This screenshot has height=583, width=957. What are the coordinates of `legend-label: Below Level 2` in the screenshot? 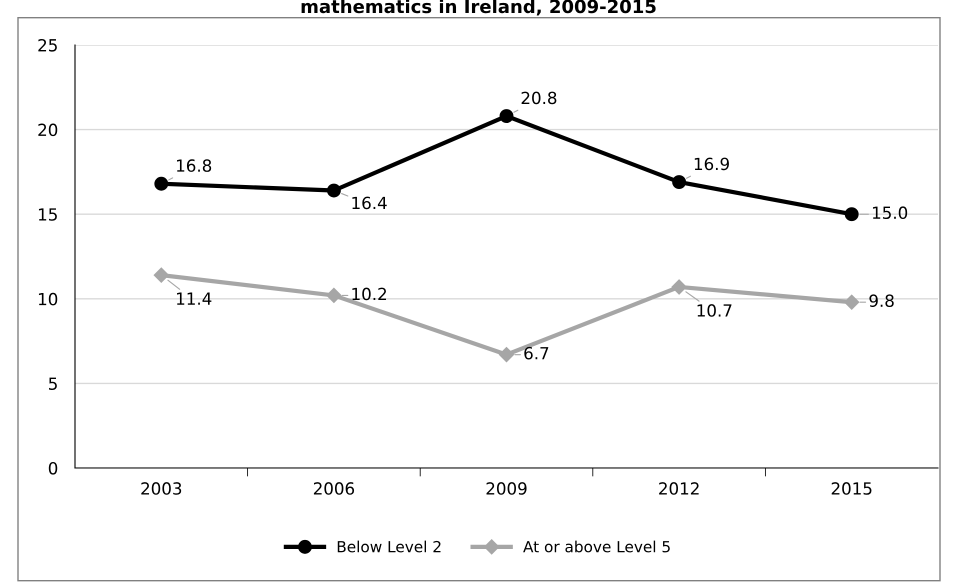 It's located at (389, 546).